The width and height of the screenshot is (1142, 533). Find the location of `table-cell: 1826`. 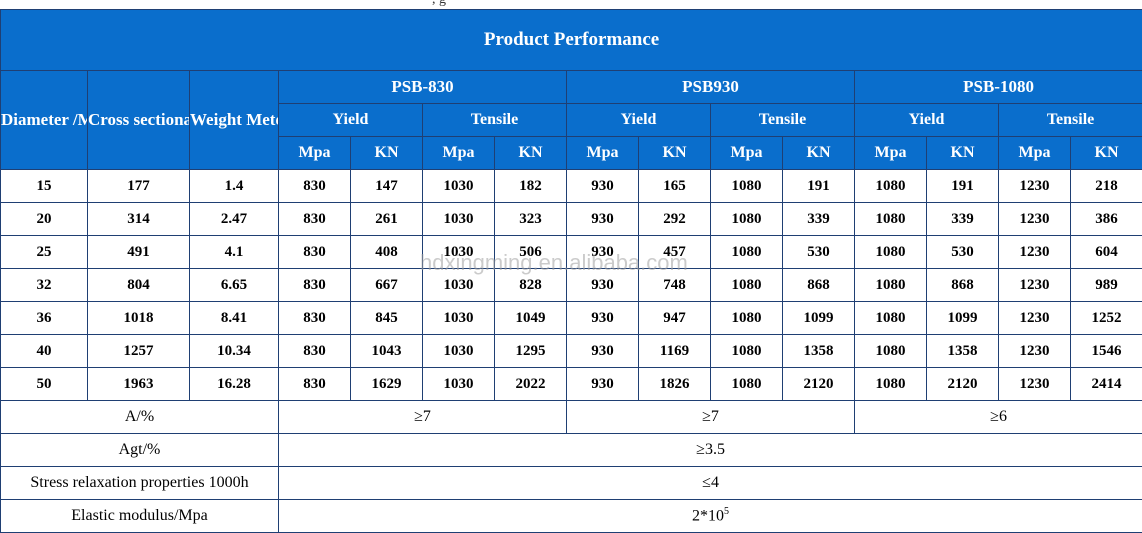

table-cell: 1826 is located at coordinates (675, 384).